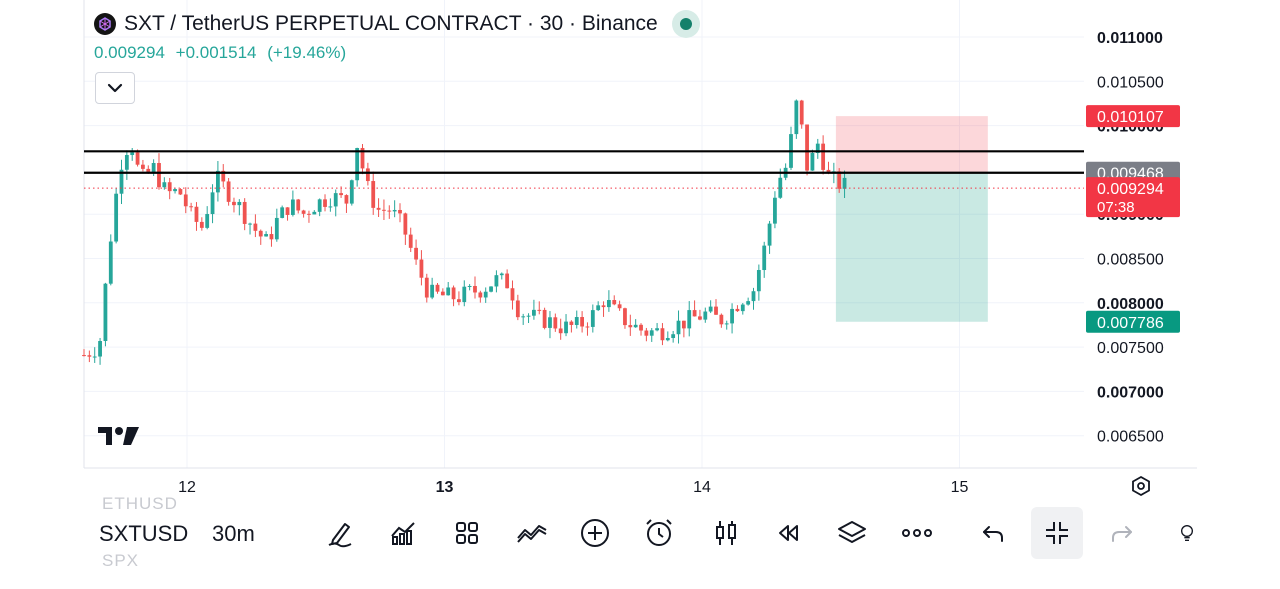 This screenshot has height=589, width=1280. I want to click on stop-loss-zone, so click(911, 144).